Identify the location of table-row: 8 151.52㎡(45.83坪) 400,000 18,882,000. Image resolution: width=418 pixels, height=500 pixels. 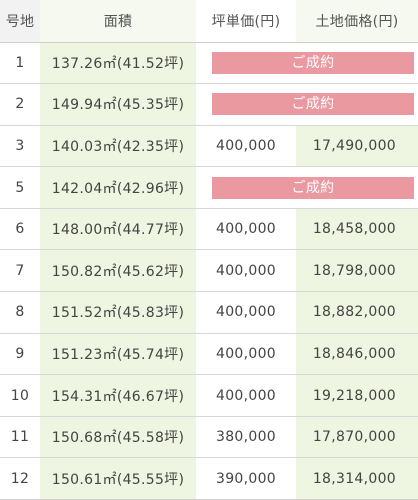
(209, 312).